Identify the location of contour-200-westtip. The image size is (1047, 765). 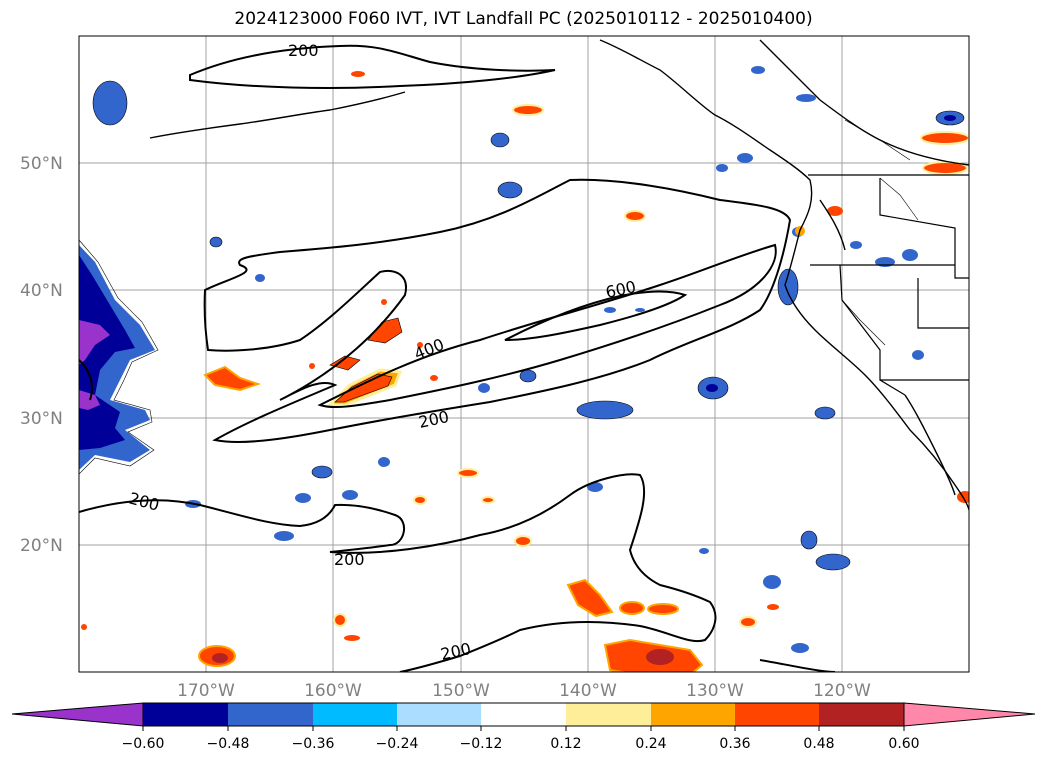
(86, 380).